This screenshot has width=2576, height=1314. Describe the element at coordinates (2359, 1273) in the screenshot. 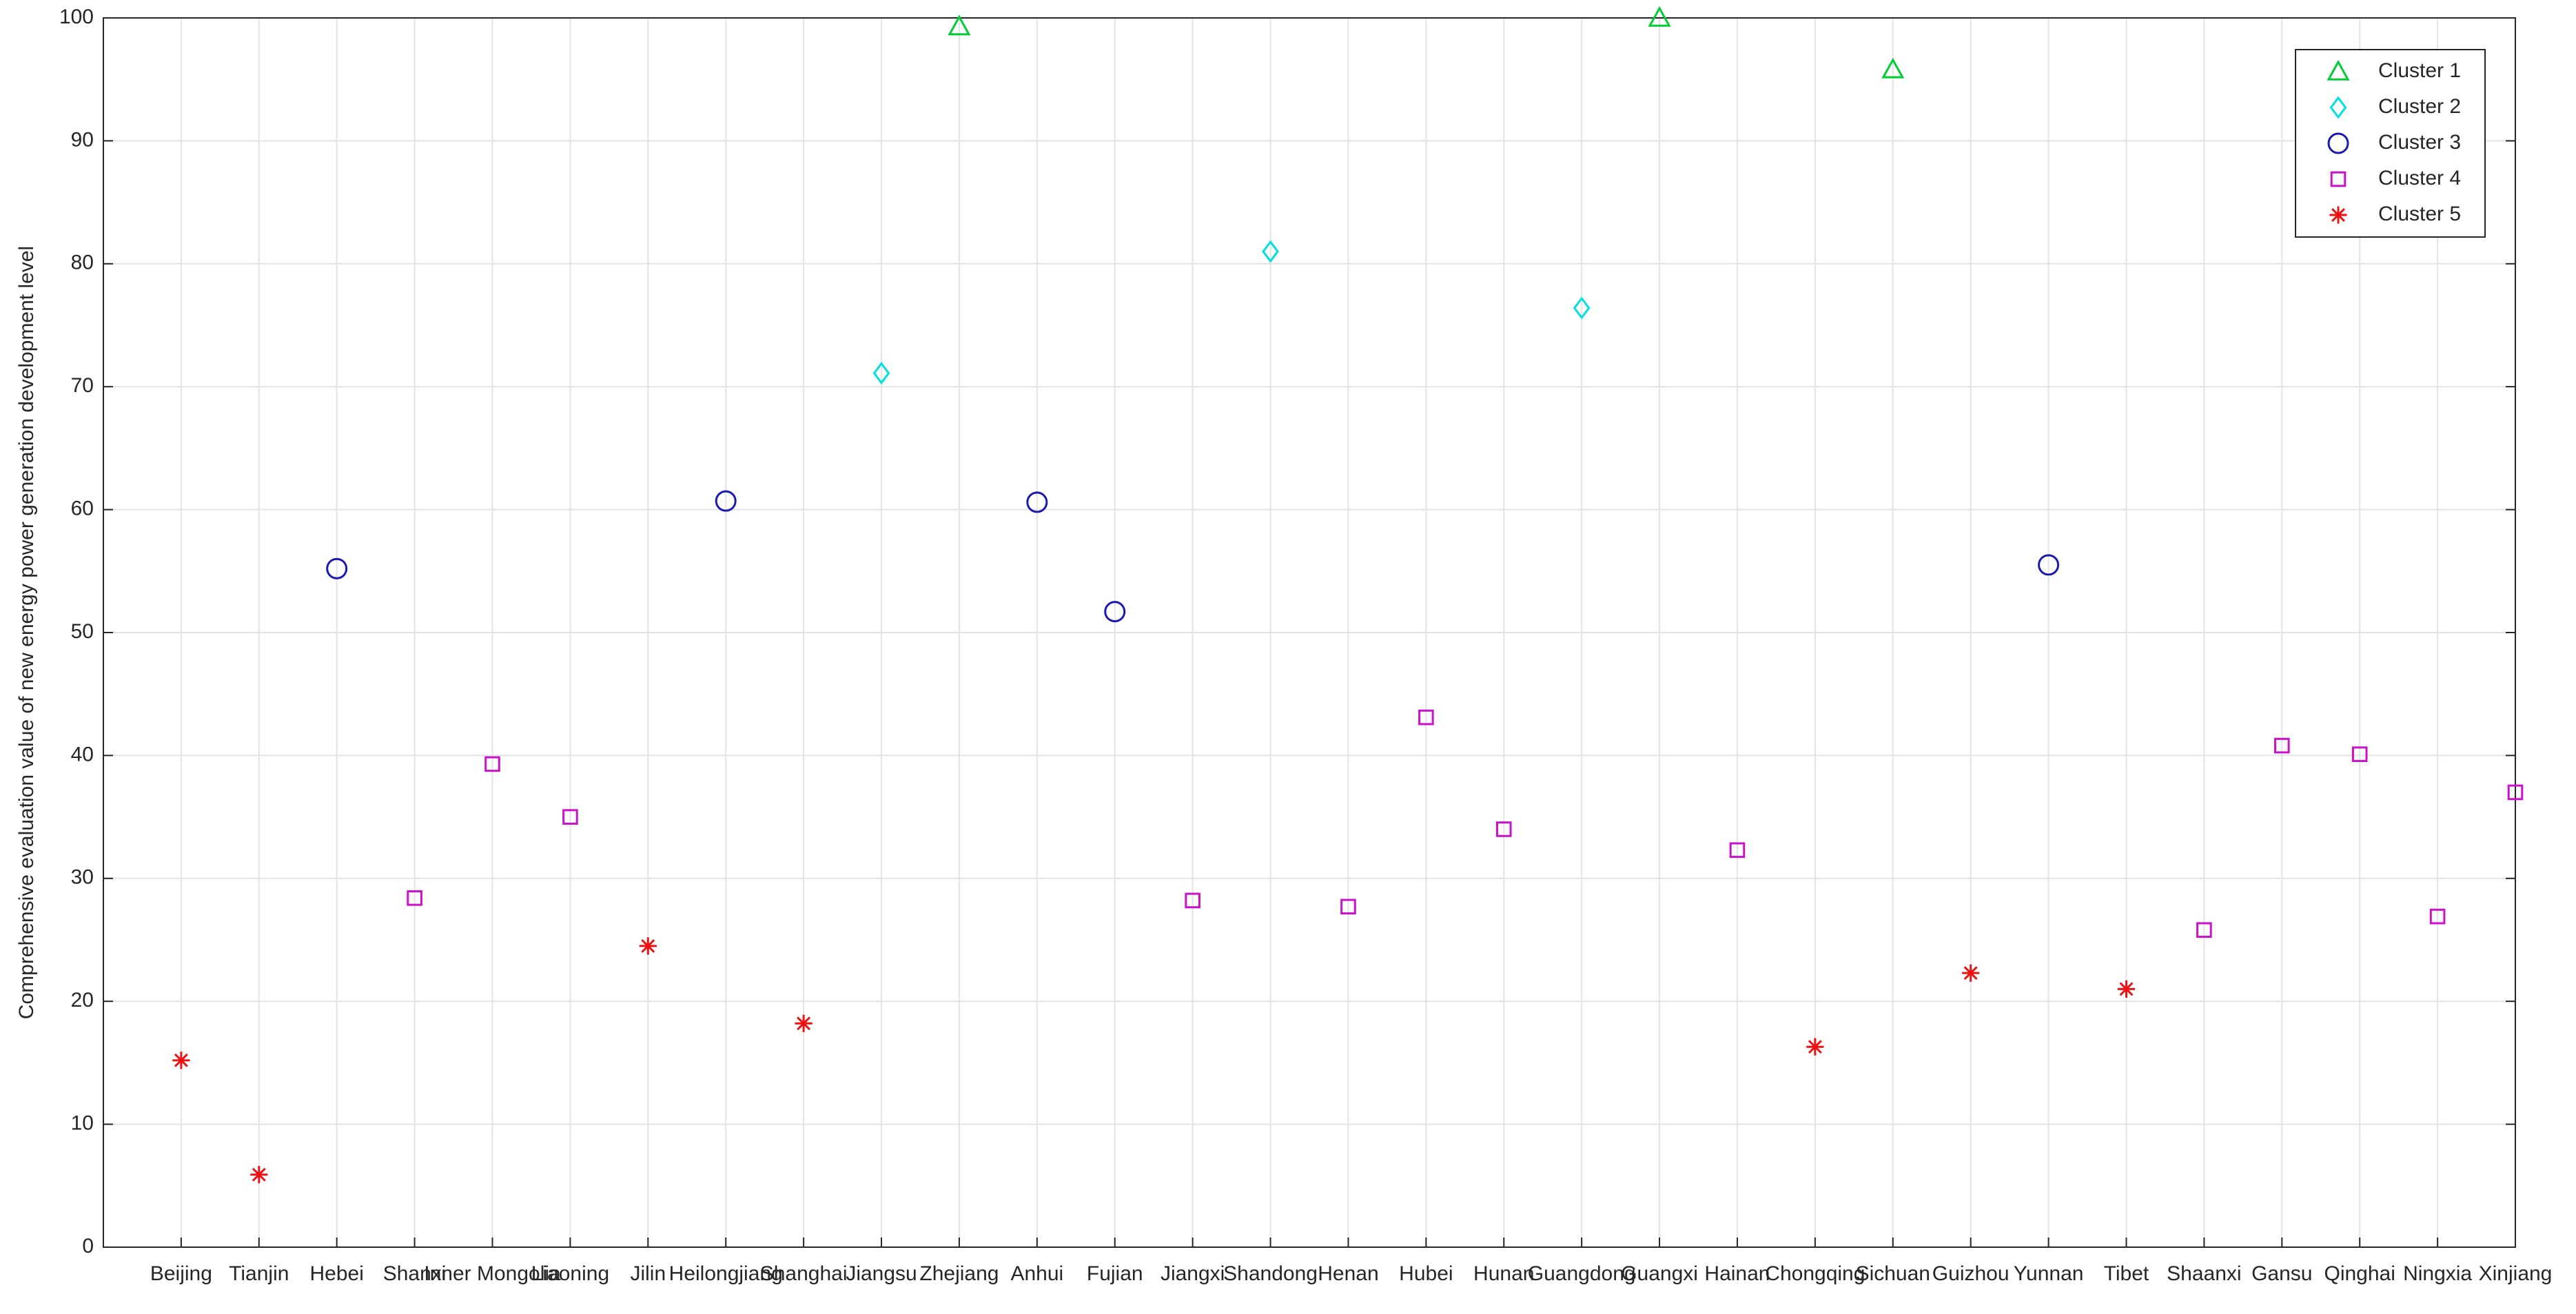

I see `x-tick-label: Qinghai` at that location.